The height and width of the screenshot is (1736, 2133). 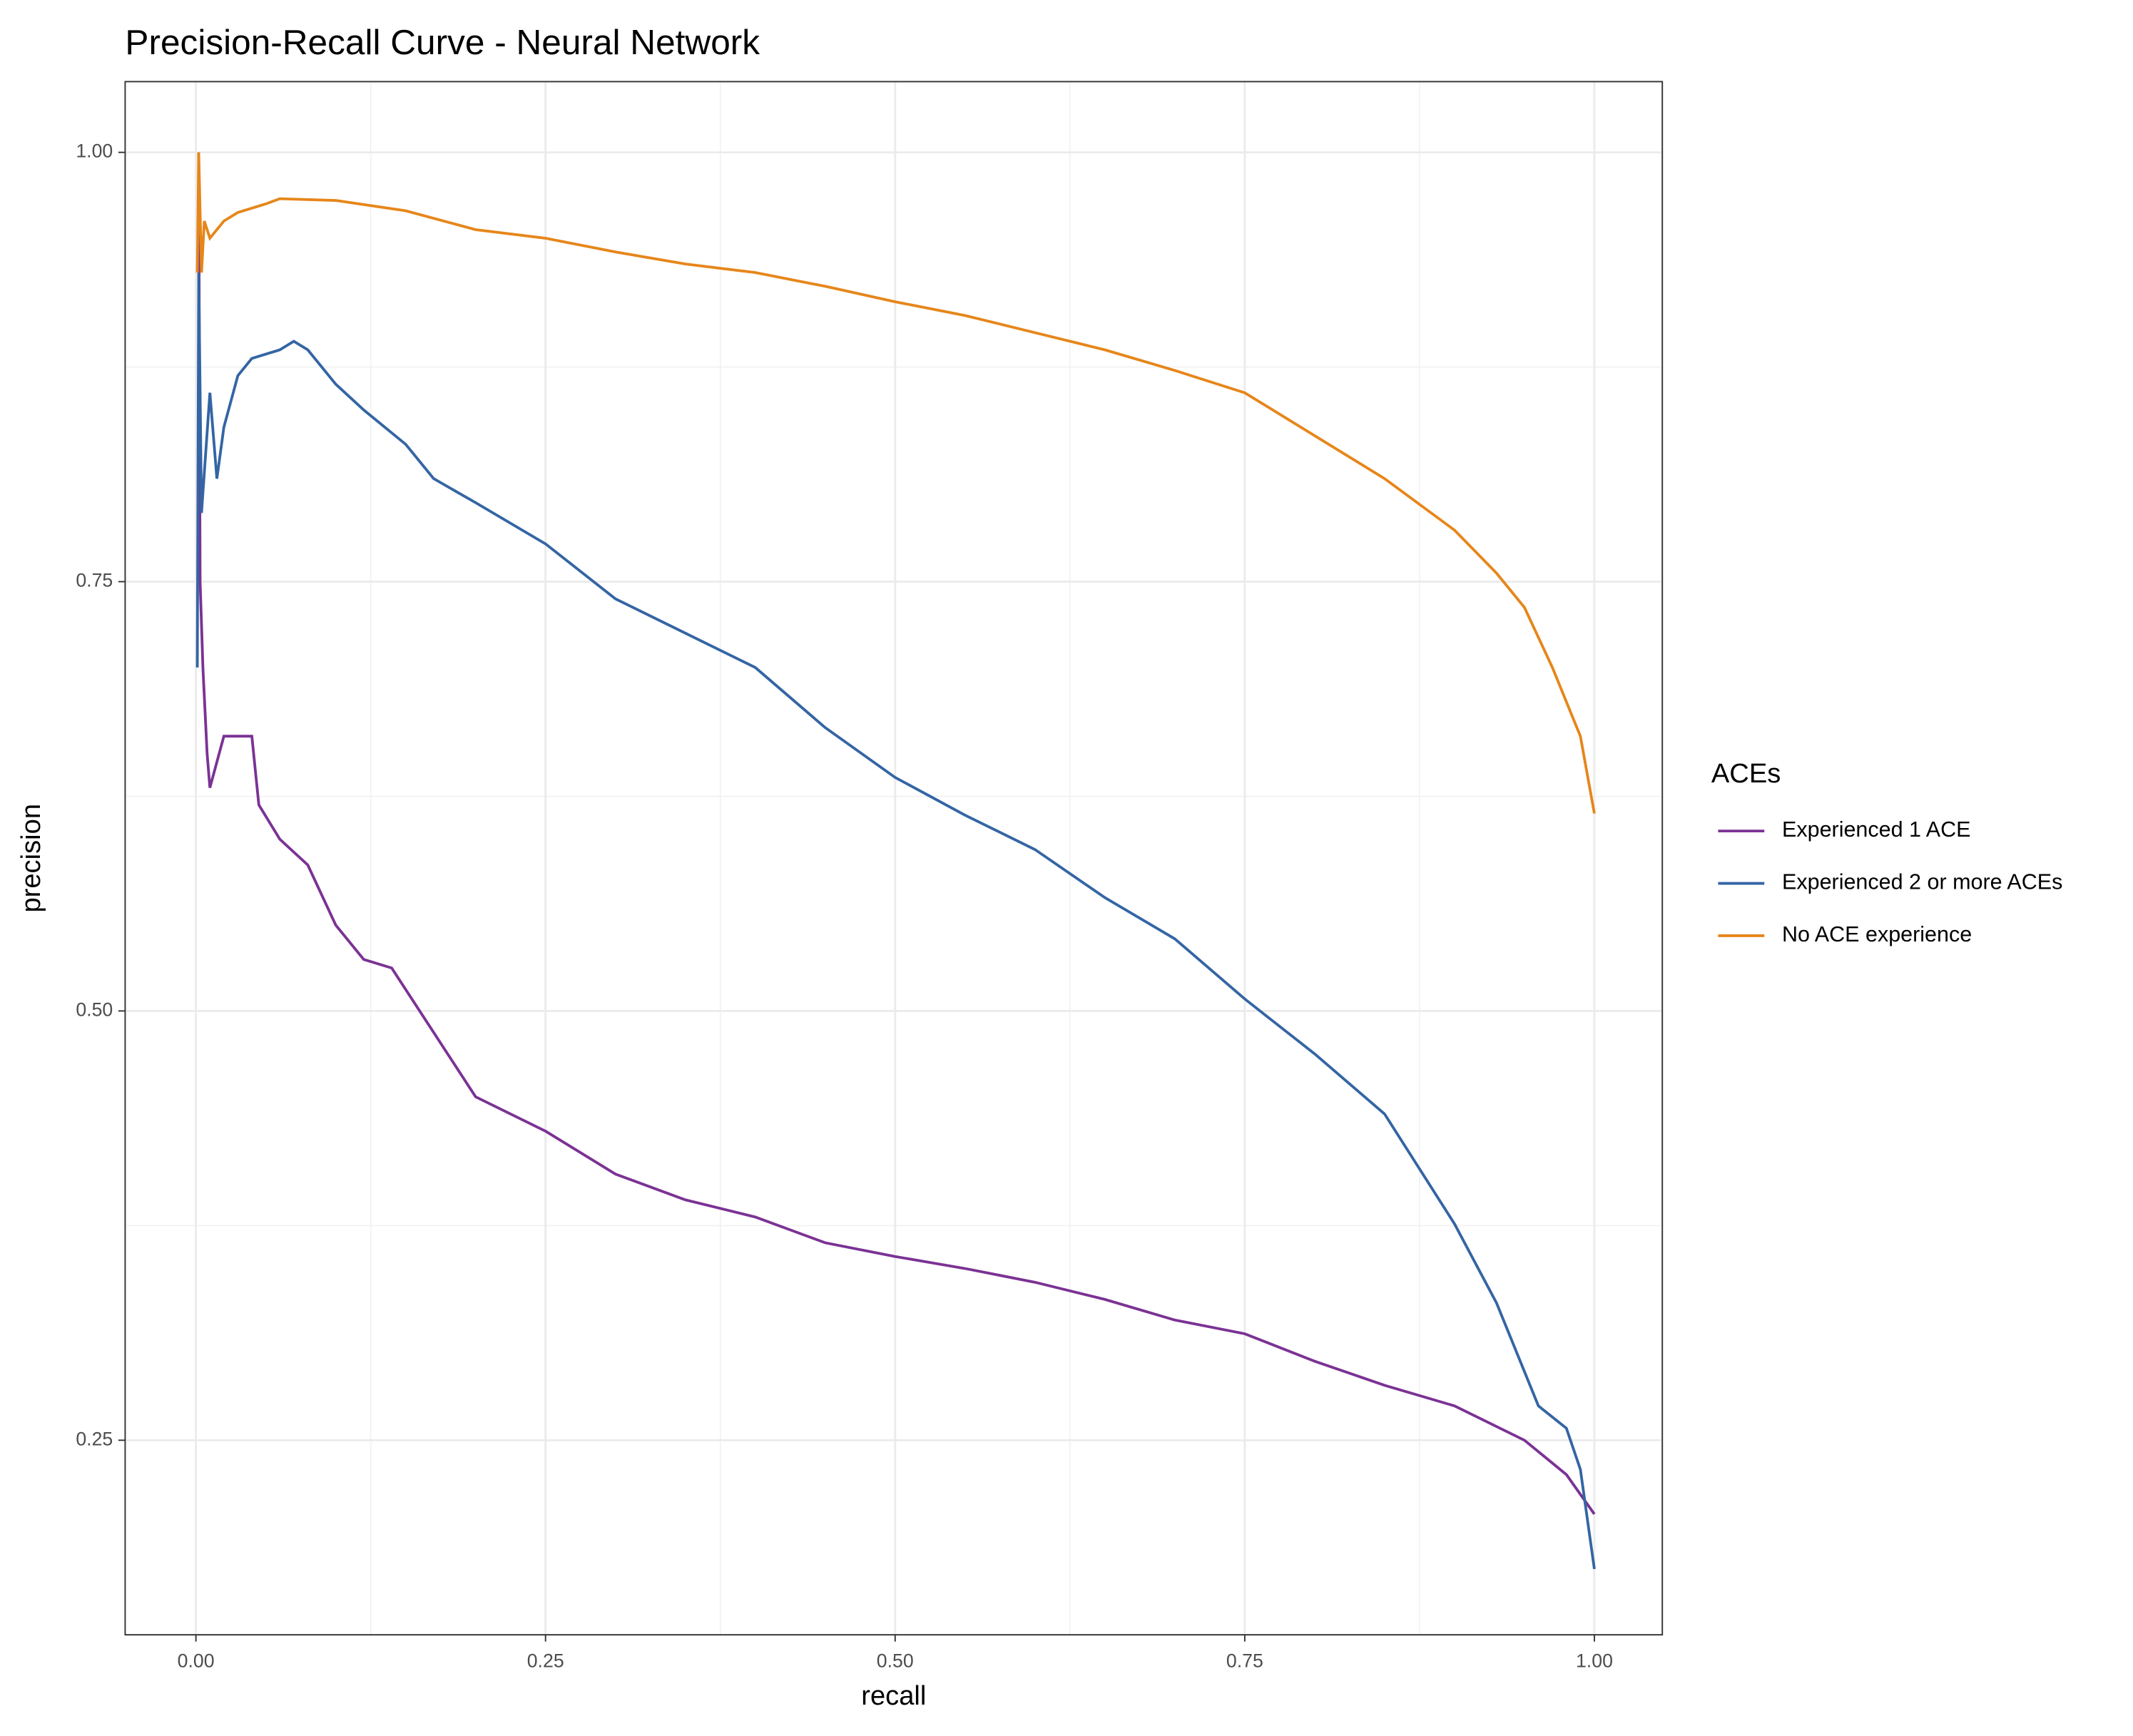 I want to click on y-tick-label: 0.25, so click(x=94, y=1438).